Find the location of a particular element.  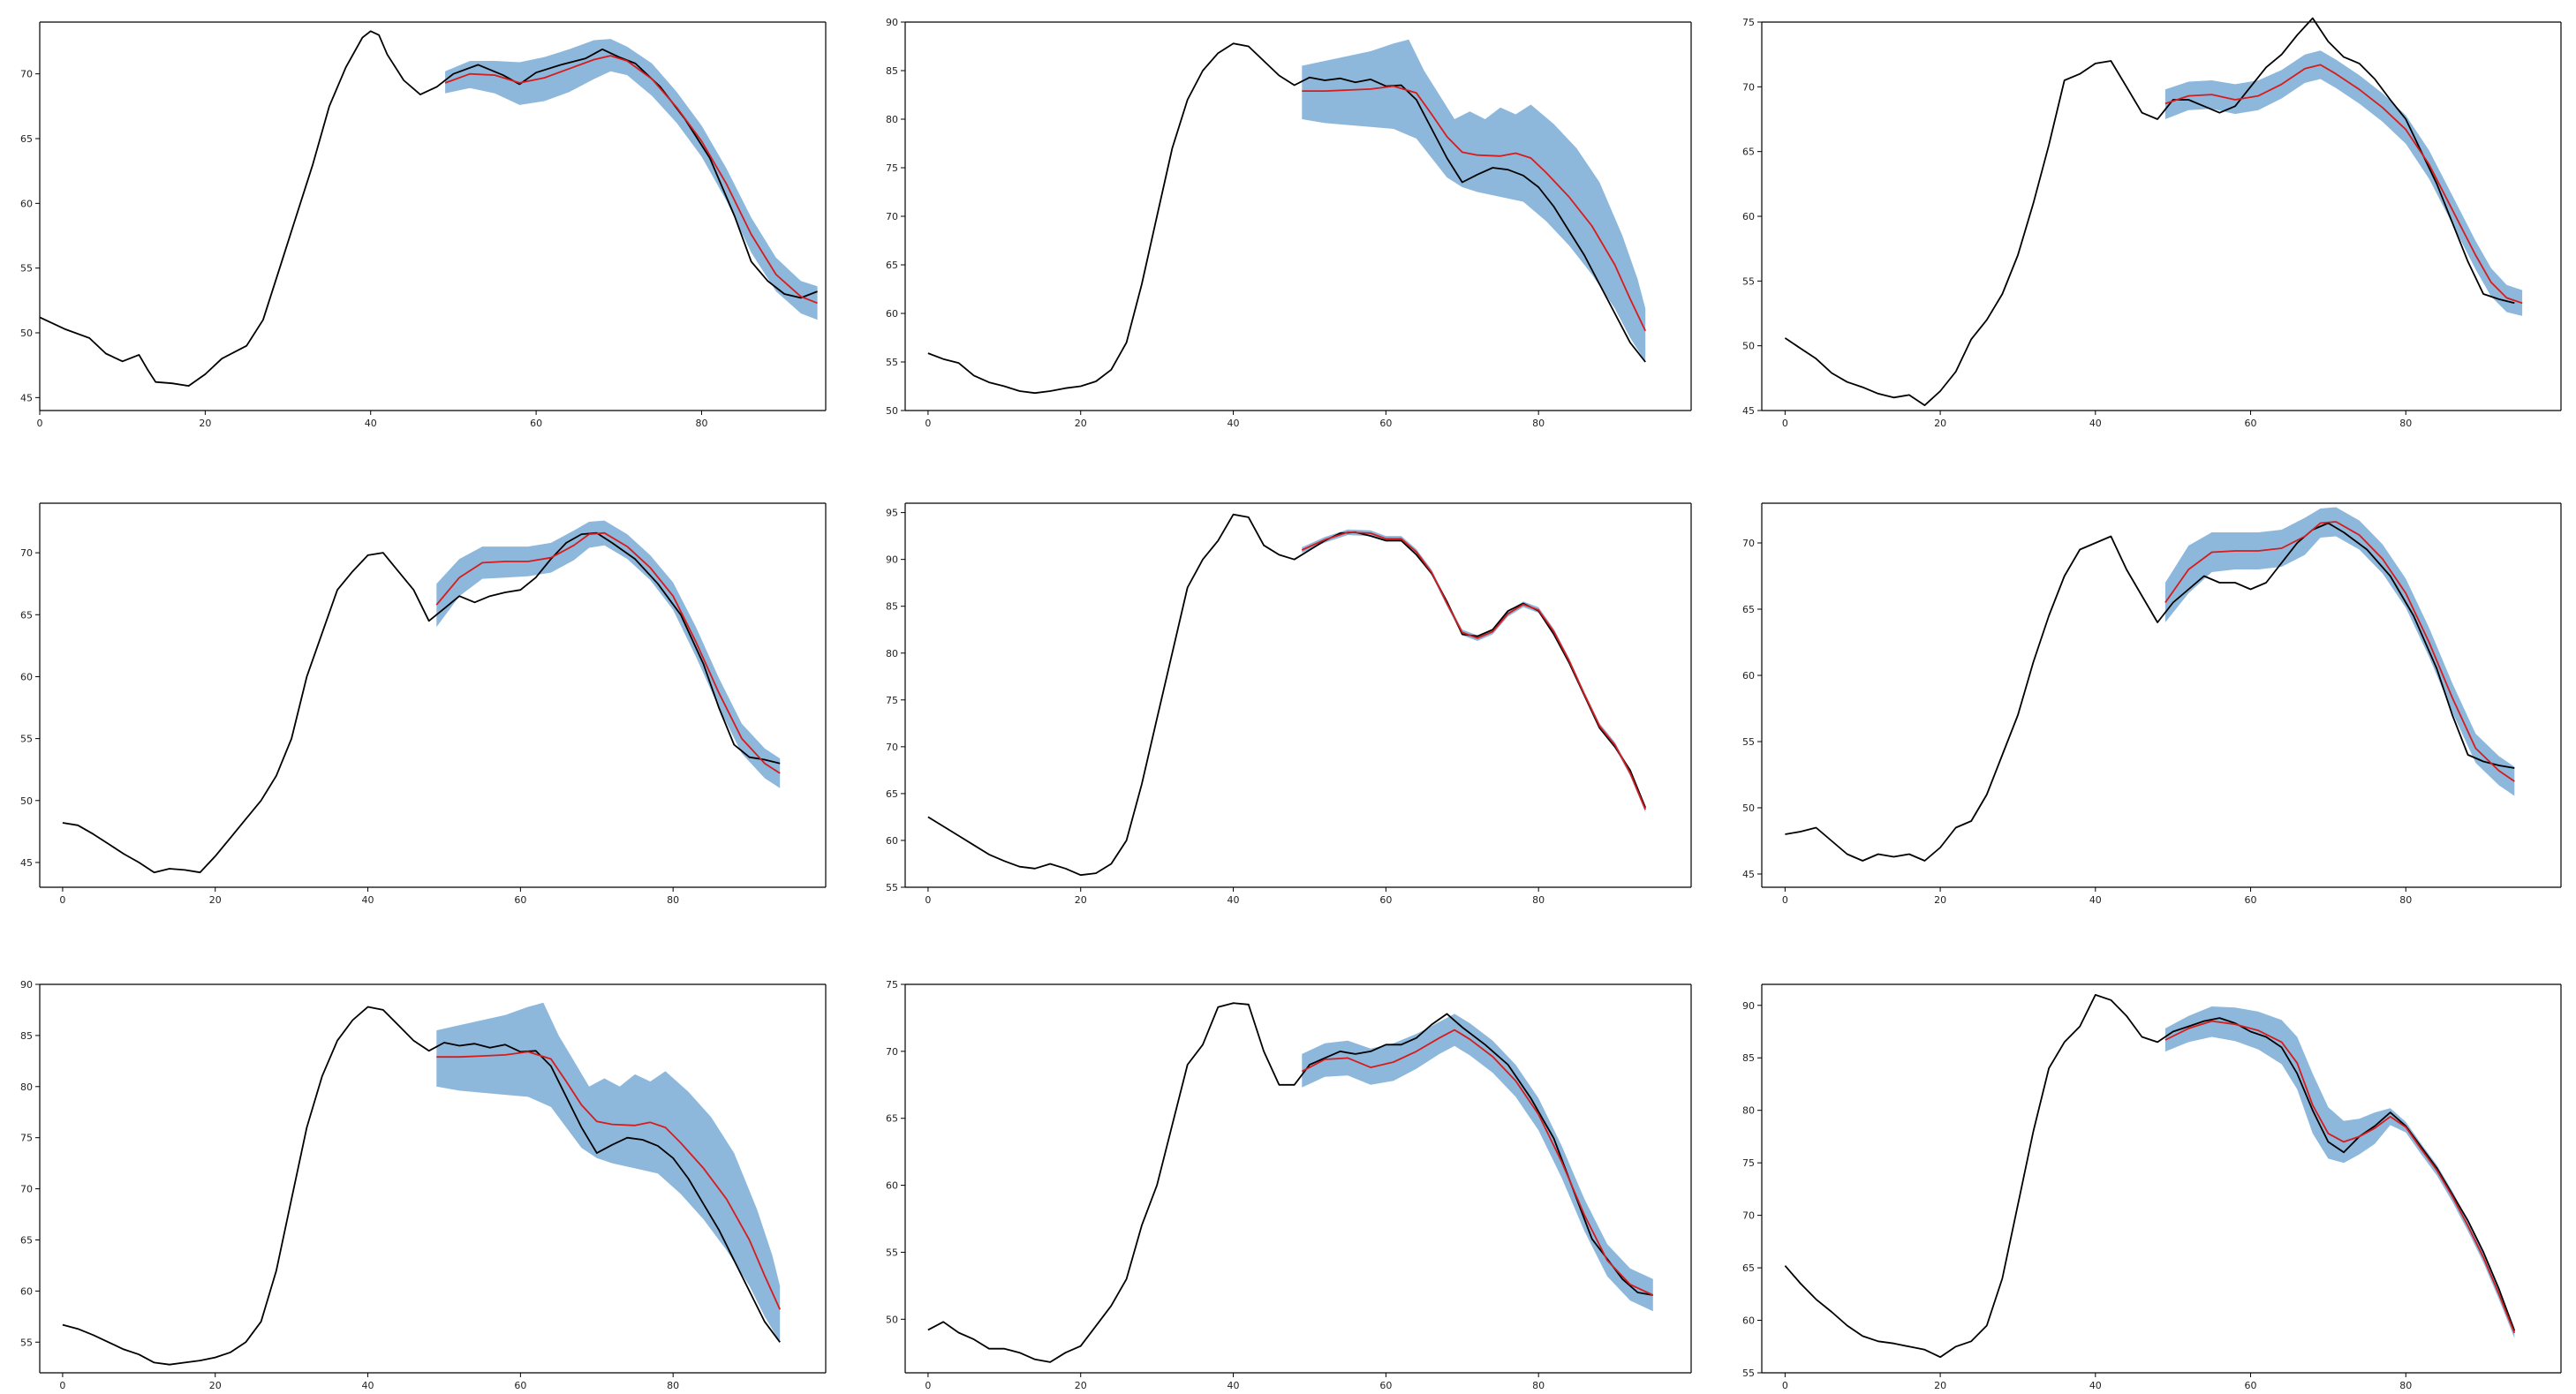

plot-svg: 0 20 40 60 80 55 60 65 70 75 80 85 90 95 is located at coordinates (1289, 704).